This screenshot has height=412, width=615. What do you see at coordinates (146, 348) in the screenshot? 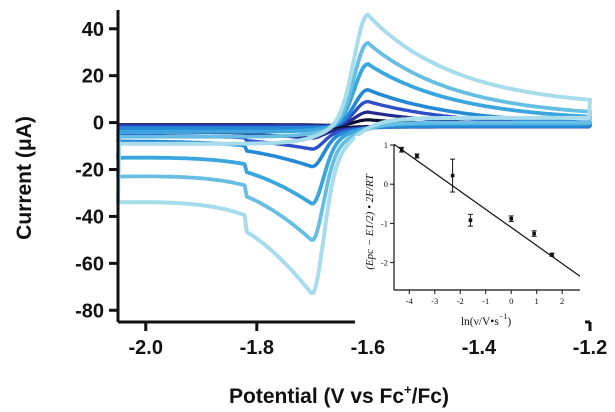
I see `x-tick-label: -2.0` at bounding box center [146, 348].